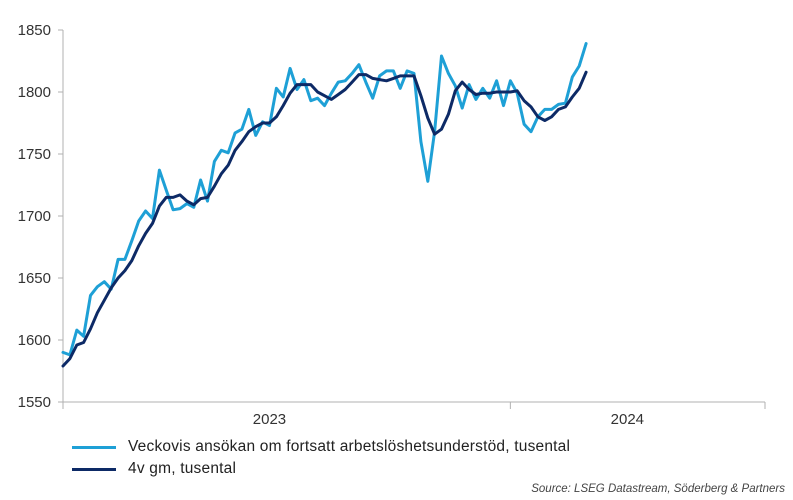 The image size is (793, 500). I want to click on y-tick-label: 1550, so click(34, 402).